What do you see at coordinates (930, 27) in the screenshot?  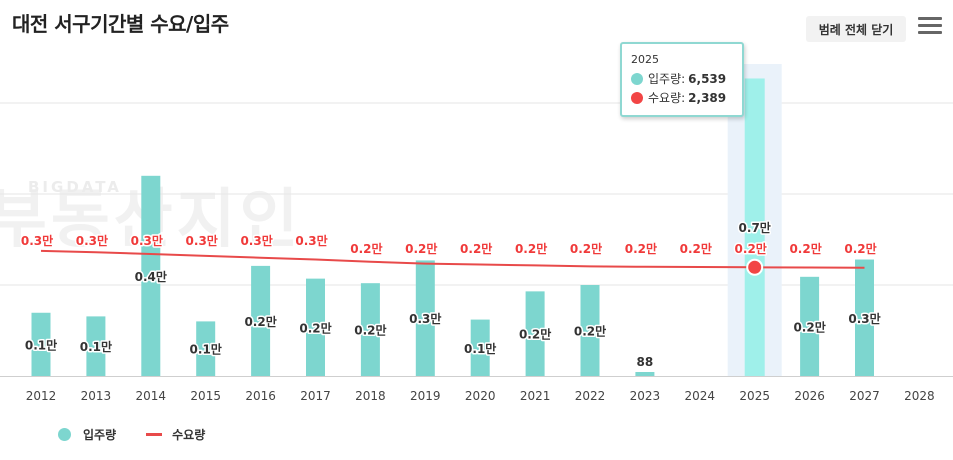 I see `hamburger-menu-icon` at bounding box center [930, 27].